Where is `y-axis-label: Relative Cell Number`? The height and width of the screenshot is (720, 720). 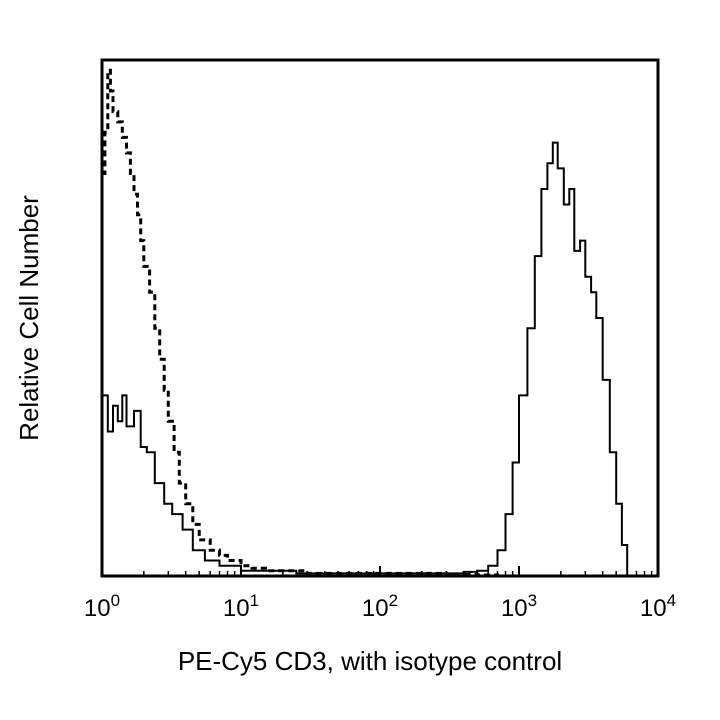 y-axis-label: Relative Cell Number is located at coordinates (29, 318).